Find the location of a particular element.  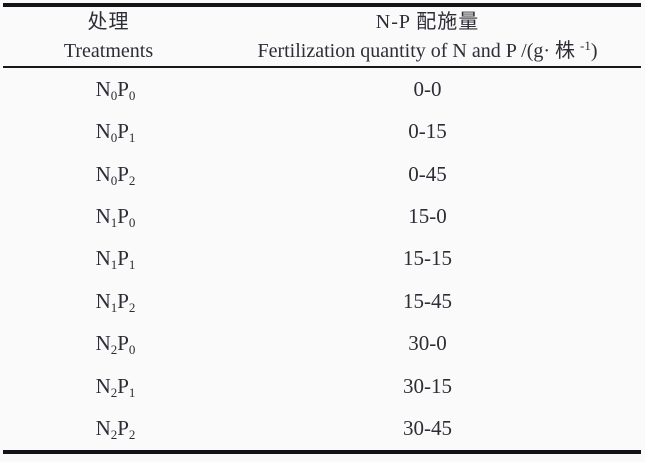

quantity-cell: 15-15 is located at coordinates (427, 258).